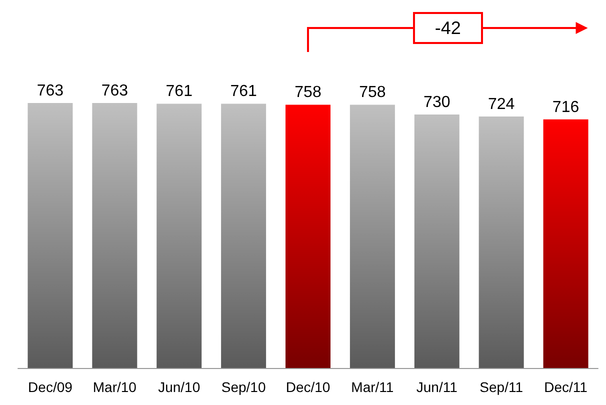 The height and width of the screenshot is (405, 606). Describe the element at coordinates (114, 387) in the screenshot. I see `x-tick-label: Mar/10` at that location.